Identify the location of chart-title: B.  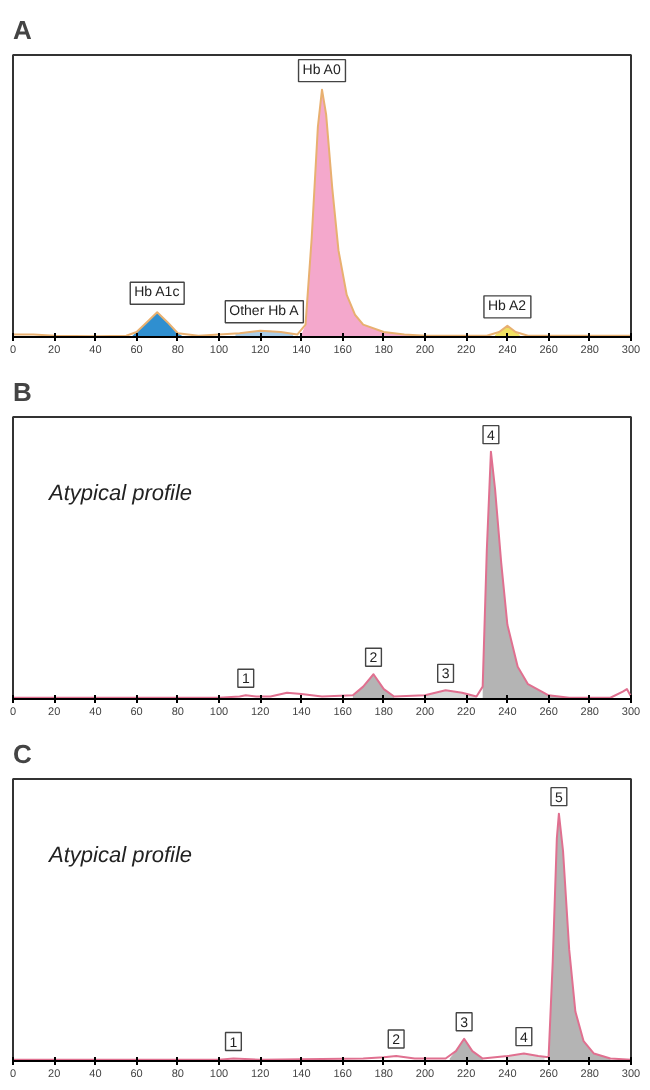
(22, 392).